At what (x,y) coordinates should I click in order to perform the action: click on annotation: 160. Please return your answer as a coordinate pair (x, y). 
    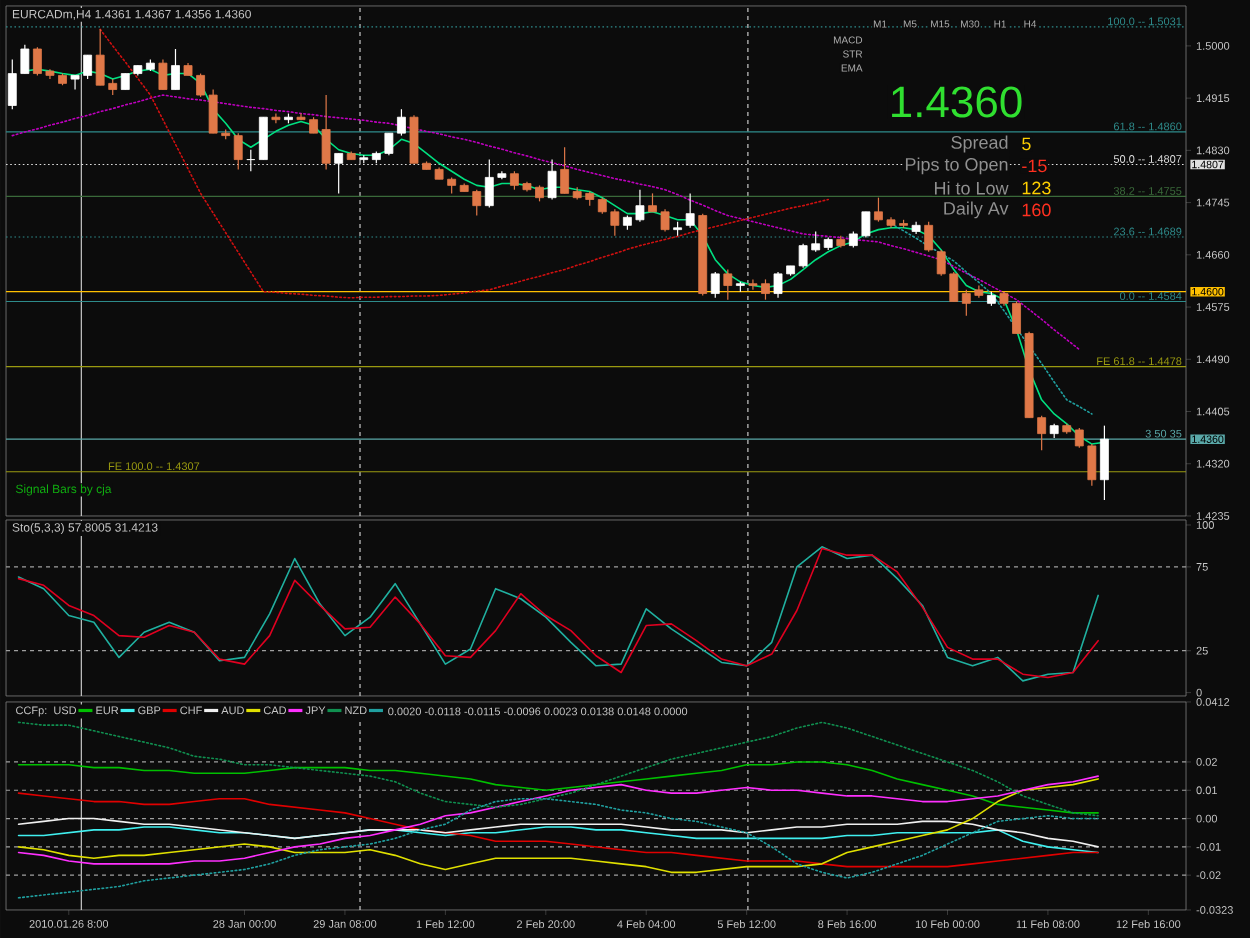
    Looking at the image, I should click on (1036, 210).